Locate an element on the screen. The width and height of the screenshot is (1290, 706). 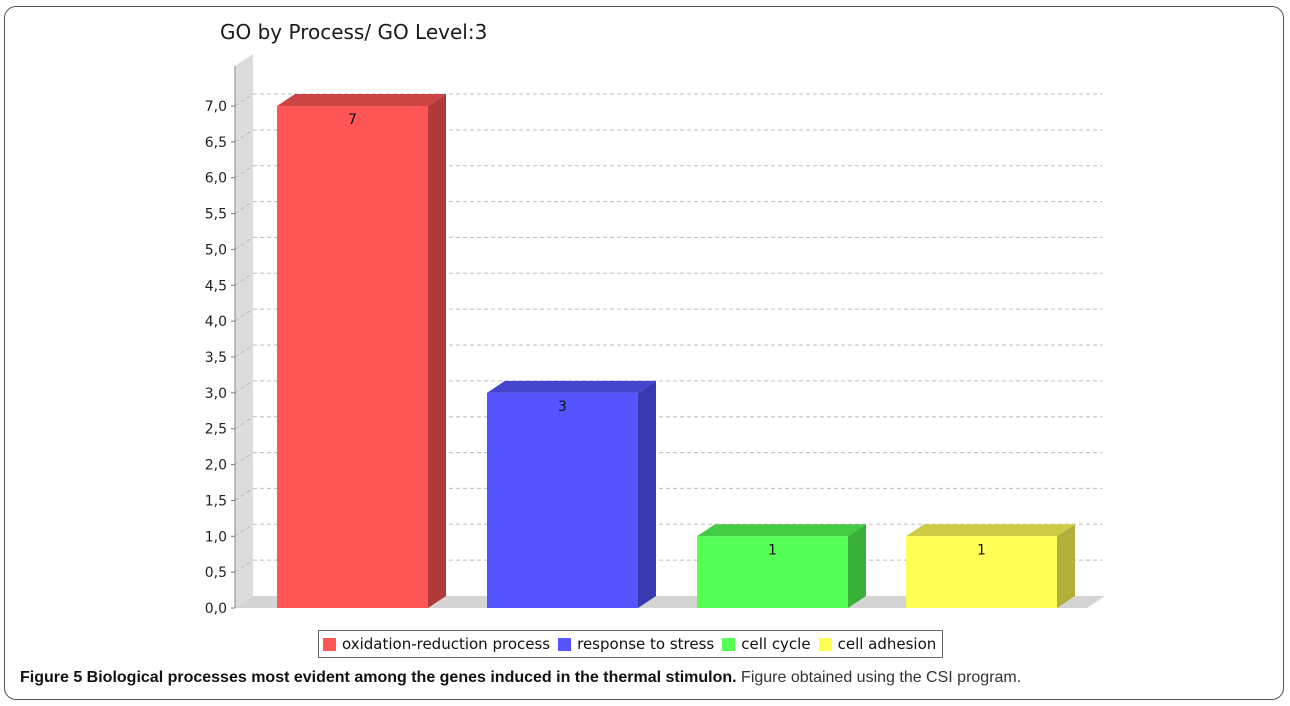
y-tick-label: 6,5 is located at coordinates (216, 143).